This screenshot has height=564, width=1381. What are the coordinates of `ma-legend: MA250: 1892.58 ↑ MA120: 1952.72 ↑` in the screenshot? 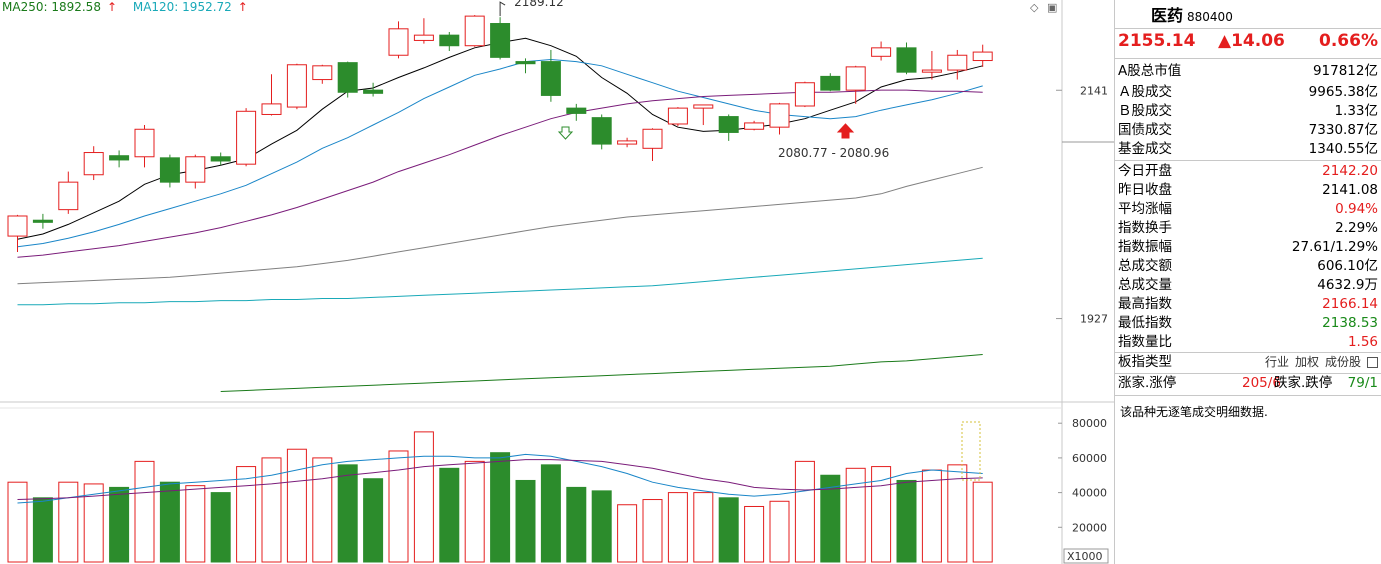 It's located at (131, 7).